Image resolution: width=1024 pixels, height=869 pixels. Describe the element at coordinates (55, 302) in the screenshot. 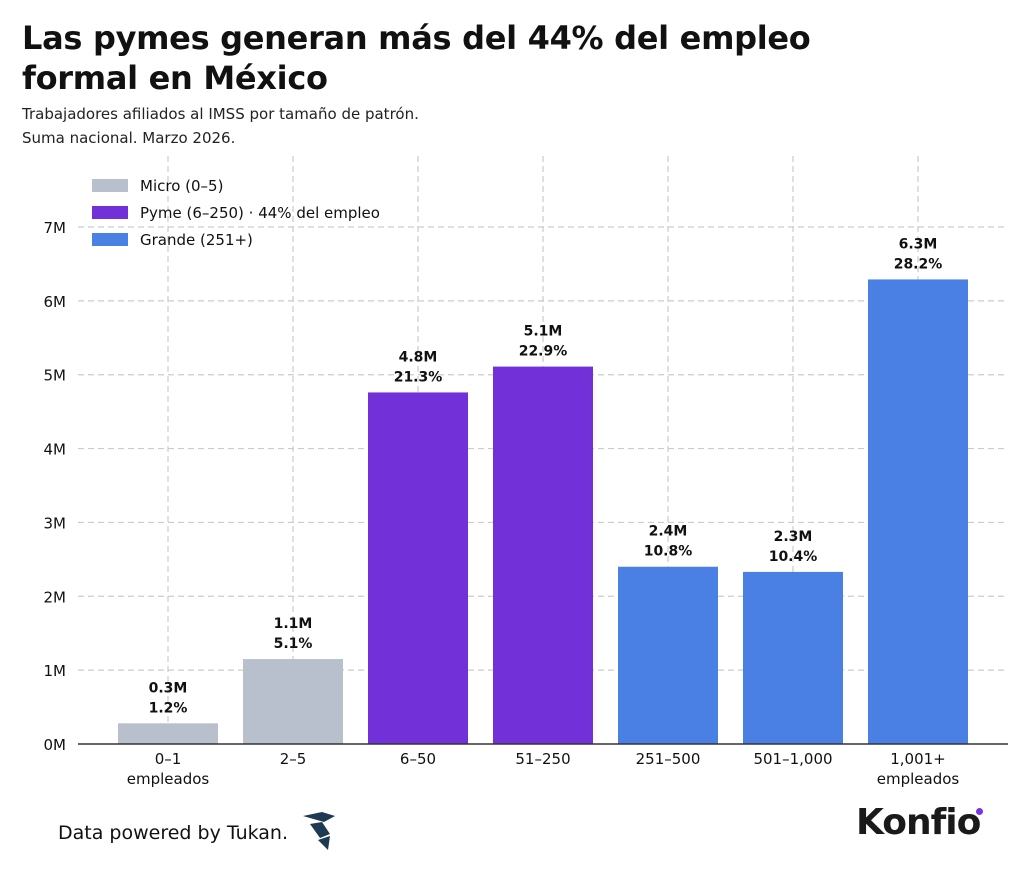

I see `y-tick-label: 6M` at that location.